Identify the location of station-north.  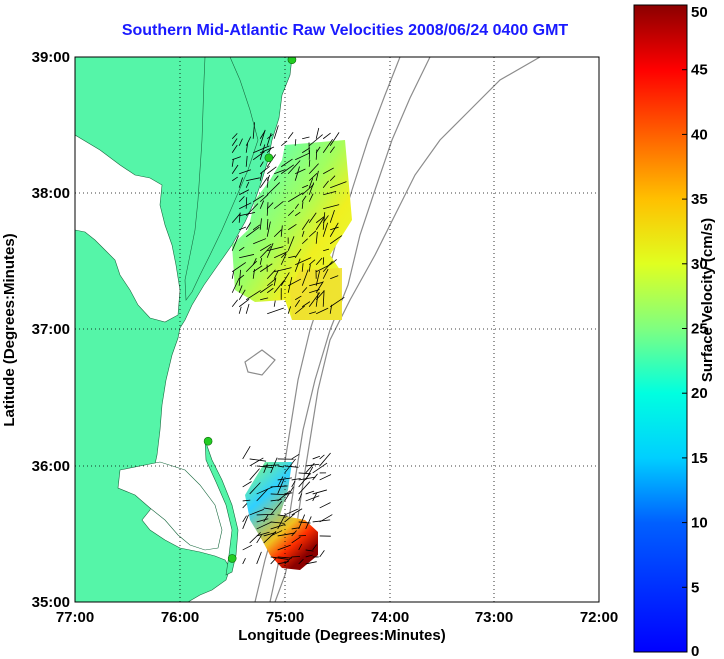
(292, 61).